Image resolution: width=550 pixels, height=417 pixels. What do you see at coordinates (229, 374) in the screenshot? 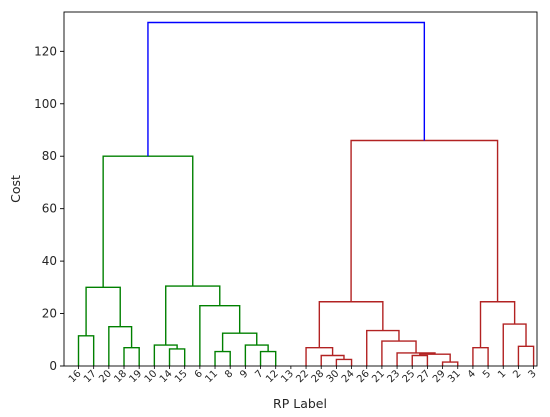
I see `leaf-label-8: 8` at bounding box center [229, 374].